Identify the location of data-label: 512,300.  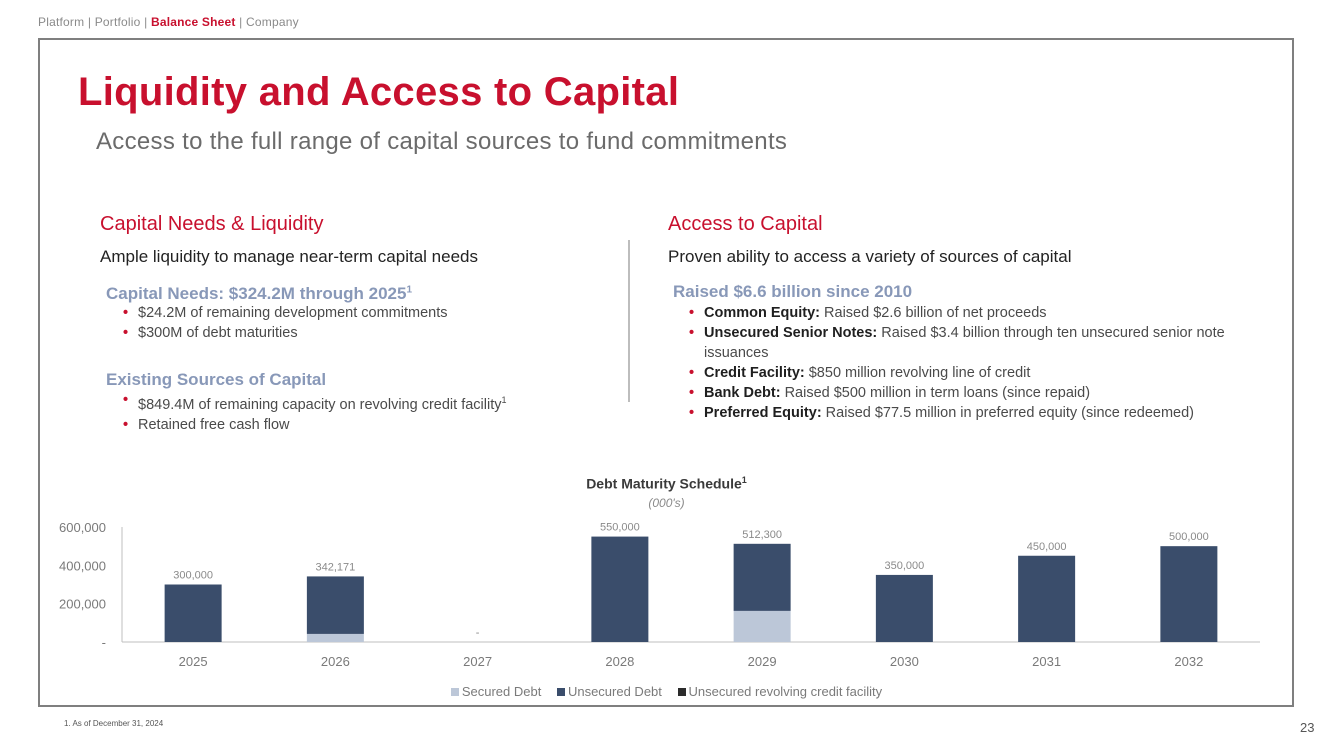
(762, 535).